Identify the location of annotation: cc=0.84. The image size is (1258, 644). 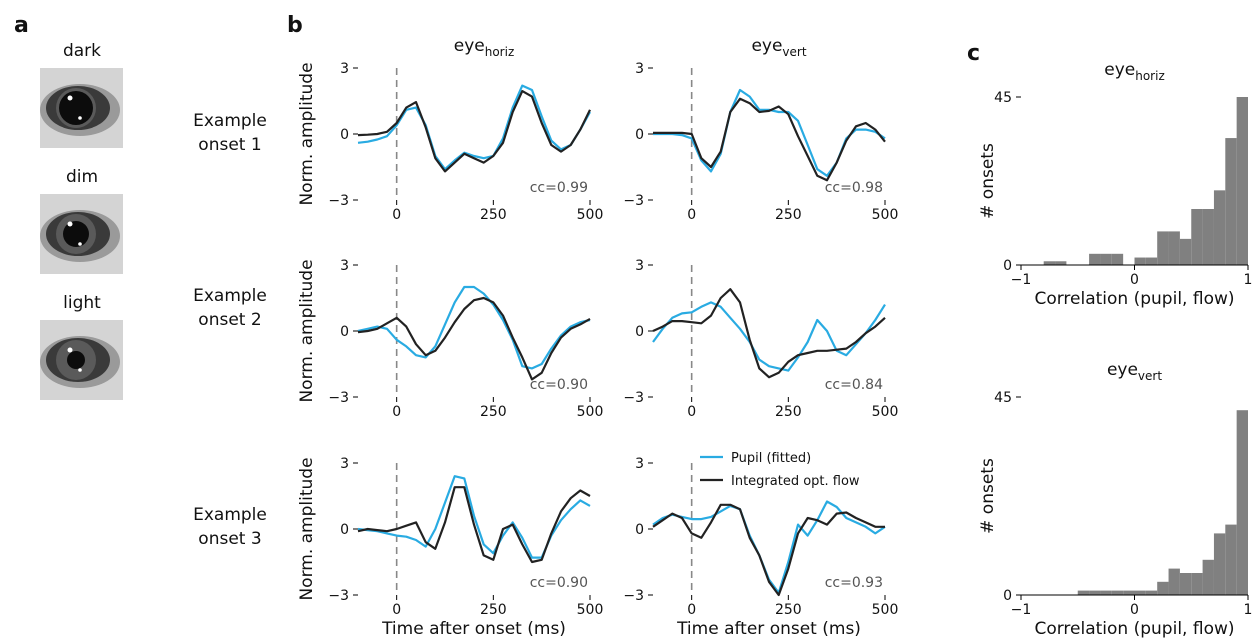
(854, 385).